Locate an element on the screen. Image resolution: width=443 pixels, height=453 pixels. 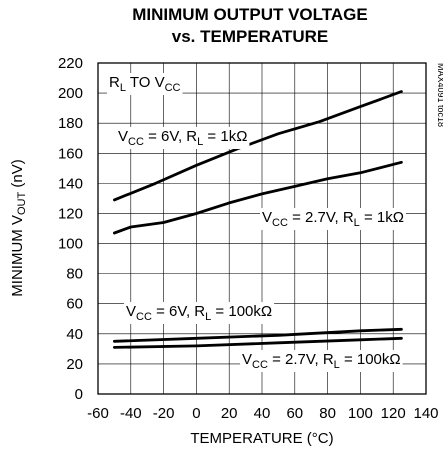
x-tick-label: 80 is located at coordinates (327, 413).